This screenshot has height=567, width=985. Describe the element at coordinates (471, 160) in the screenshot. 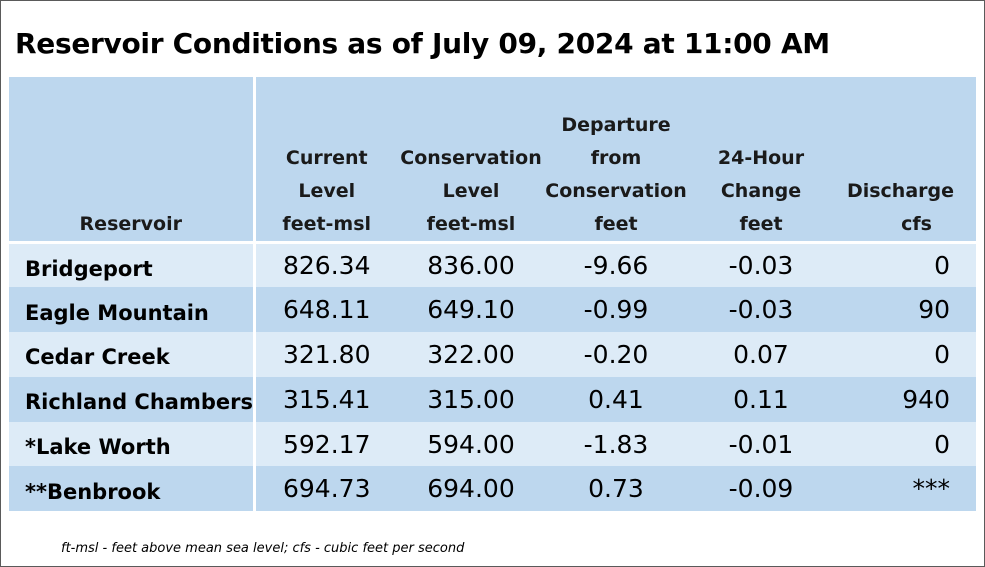

I see `header-conservation-level: Conservation Level feet-msl` at that location.